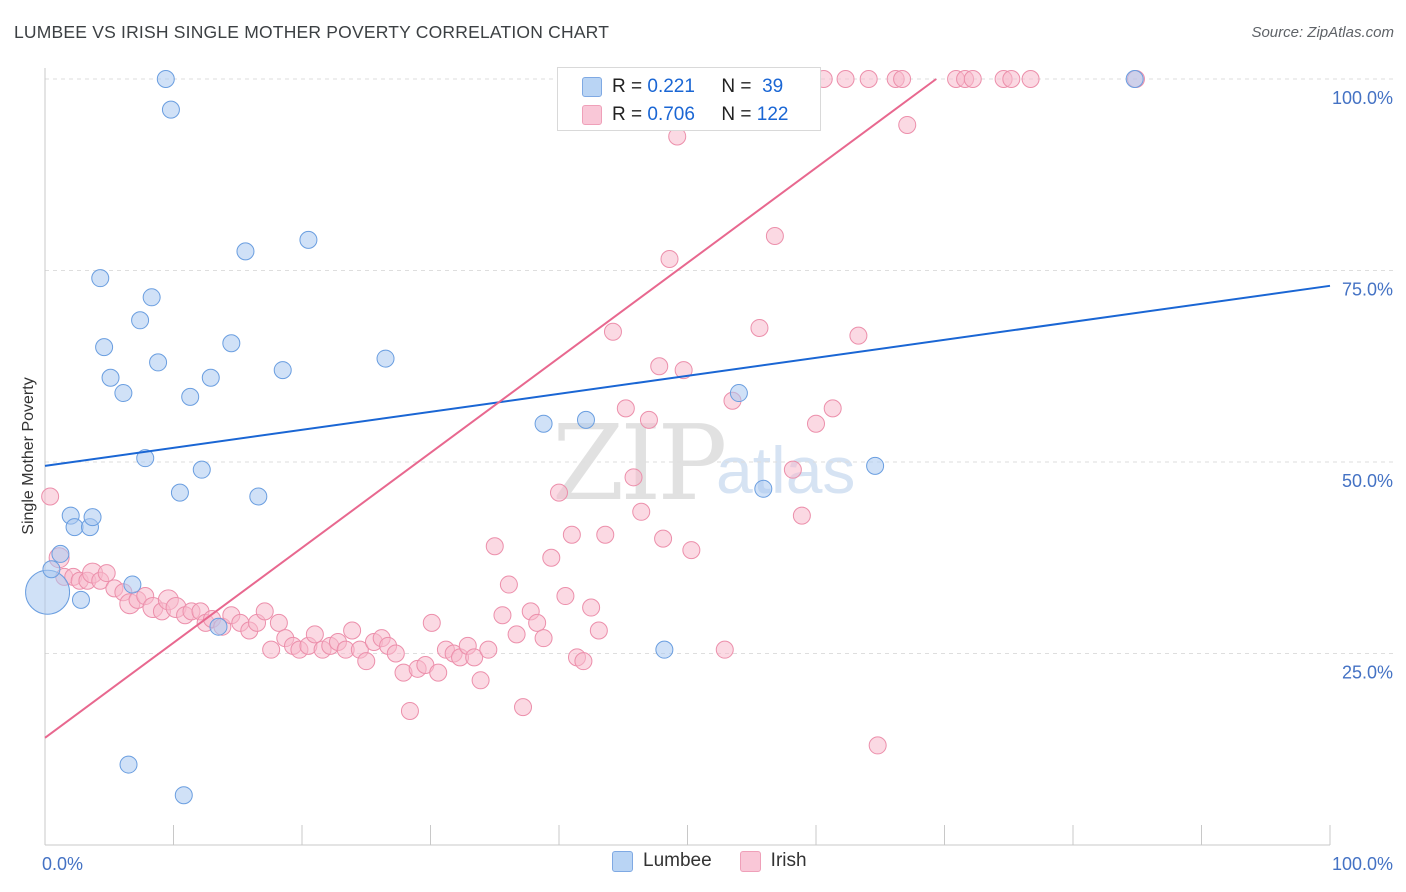  Describe the element at coordinates (592, 115) in the screenshot. I see `irish-swatch` at that location.